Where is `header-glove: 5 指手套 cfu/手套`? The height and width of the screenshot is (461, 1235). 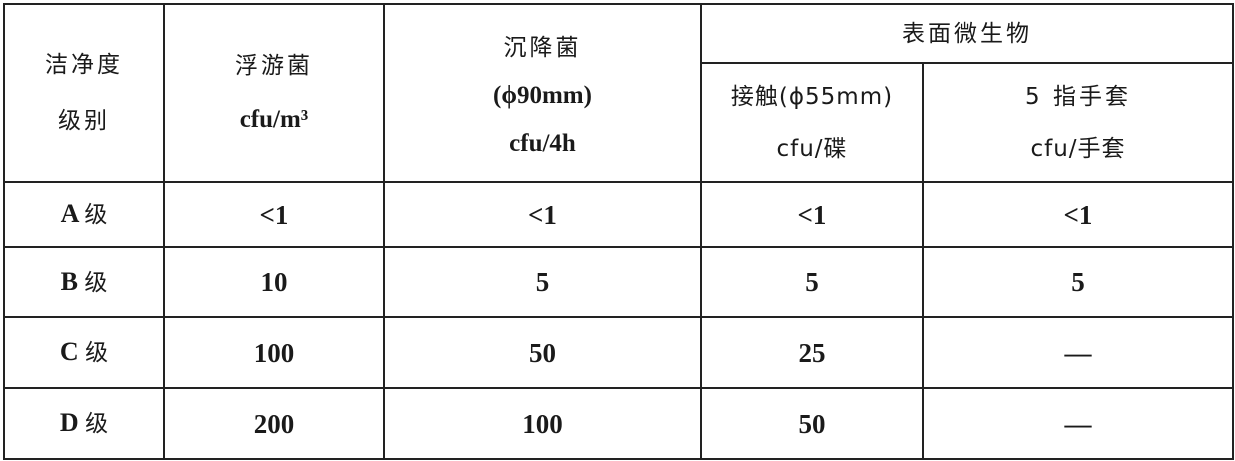 header-glove: 5 指手套 cfu/手套 is located at coordinates (1078, 122).